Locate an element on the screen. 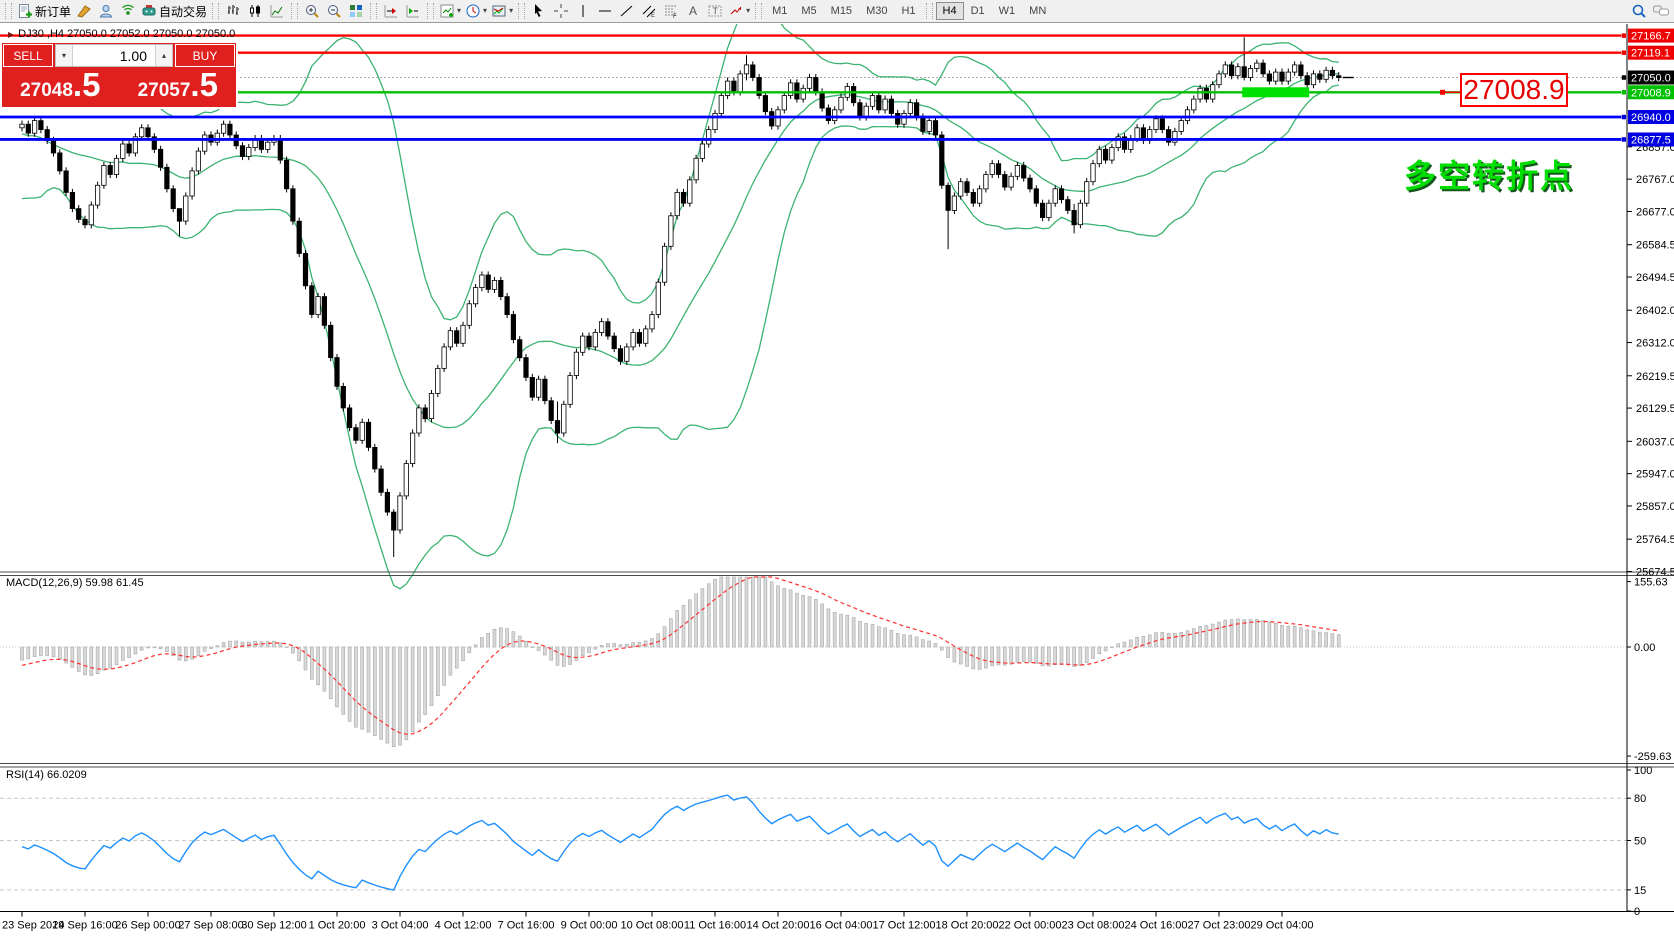  vertical-line-button is located at coordinates (583, 11).